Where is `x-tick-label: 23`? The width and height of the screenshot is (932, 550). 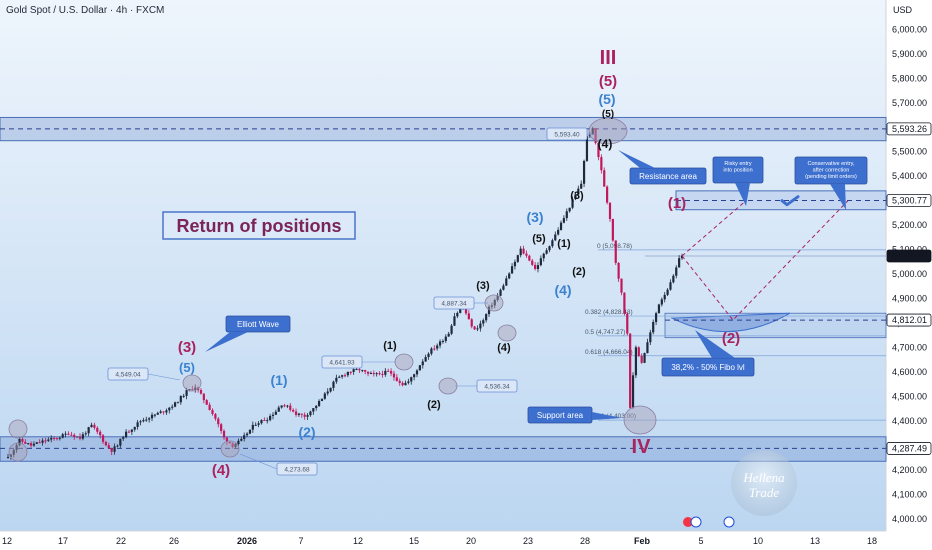
x-tick-label: 23 is located at coordinates (528, 541).